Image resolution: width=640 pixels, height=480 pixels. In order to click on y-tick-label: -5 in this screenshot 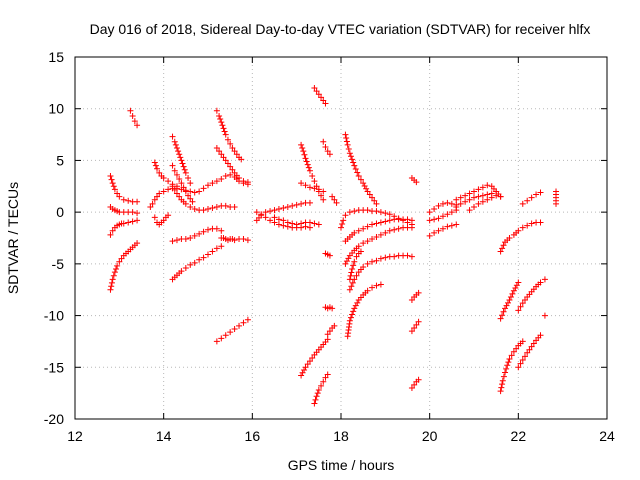, I will do `click(58, 264)`.